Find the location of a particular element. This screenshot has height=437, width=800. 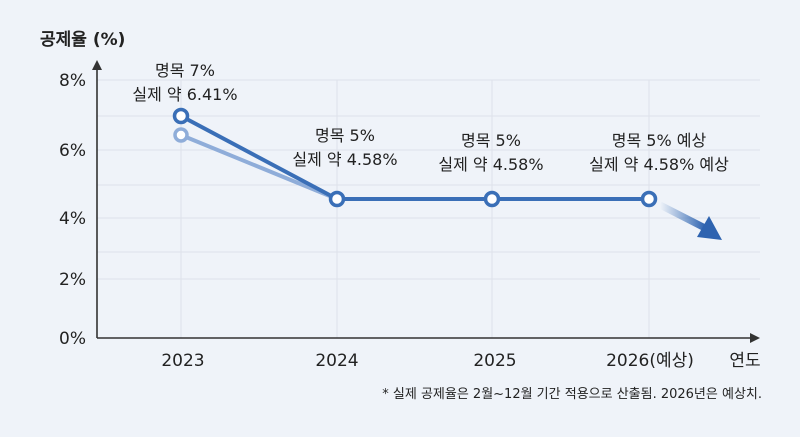

series-nominal is located at coordinates (415, 157).